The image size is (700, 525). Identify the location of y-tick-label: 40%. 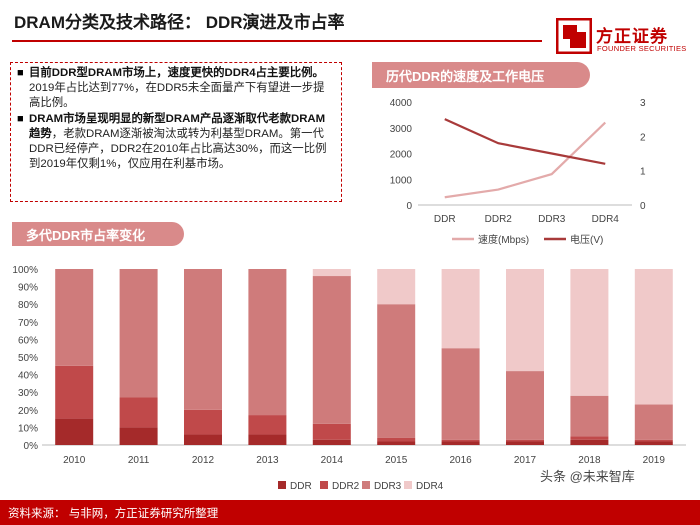
(28, 376).